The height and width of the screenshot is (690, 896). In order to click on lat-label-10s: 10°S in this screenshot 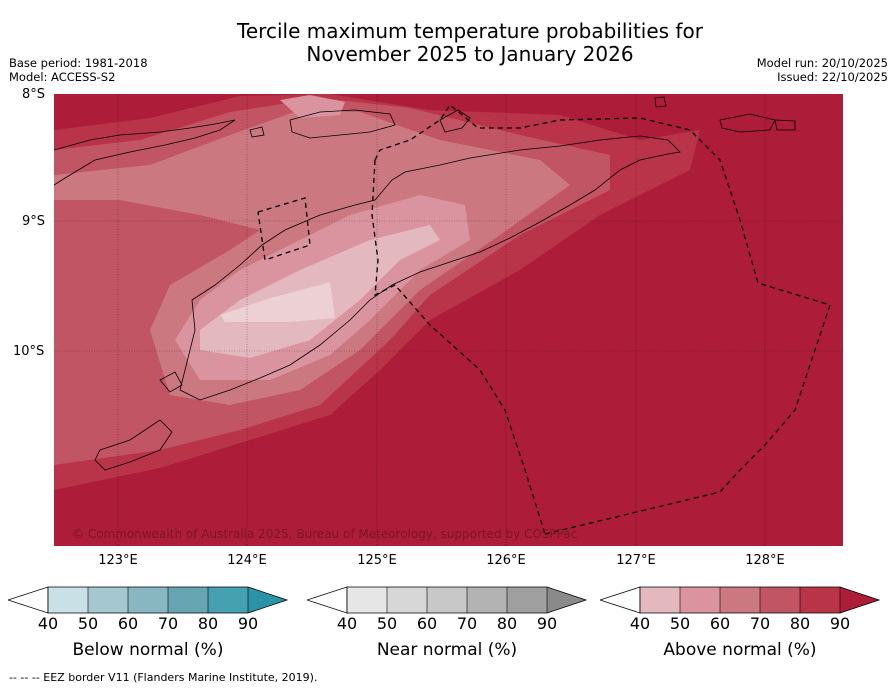, I will do `click(29, 351)`.